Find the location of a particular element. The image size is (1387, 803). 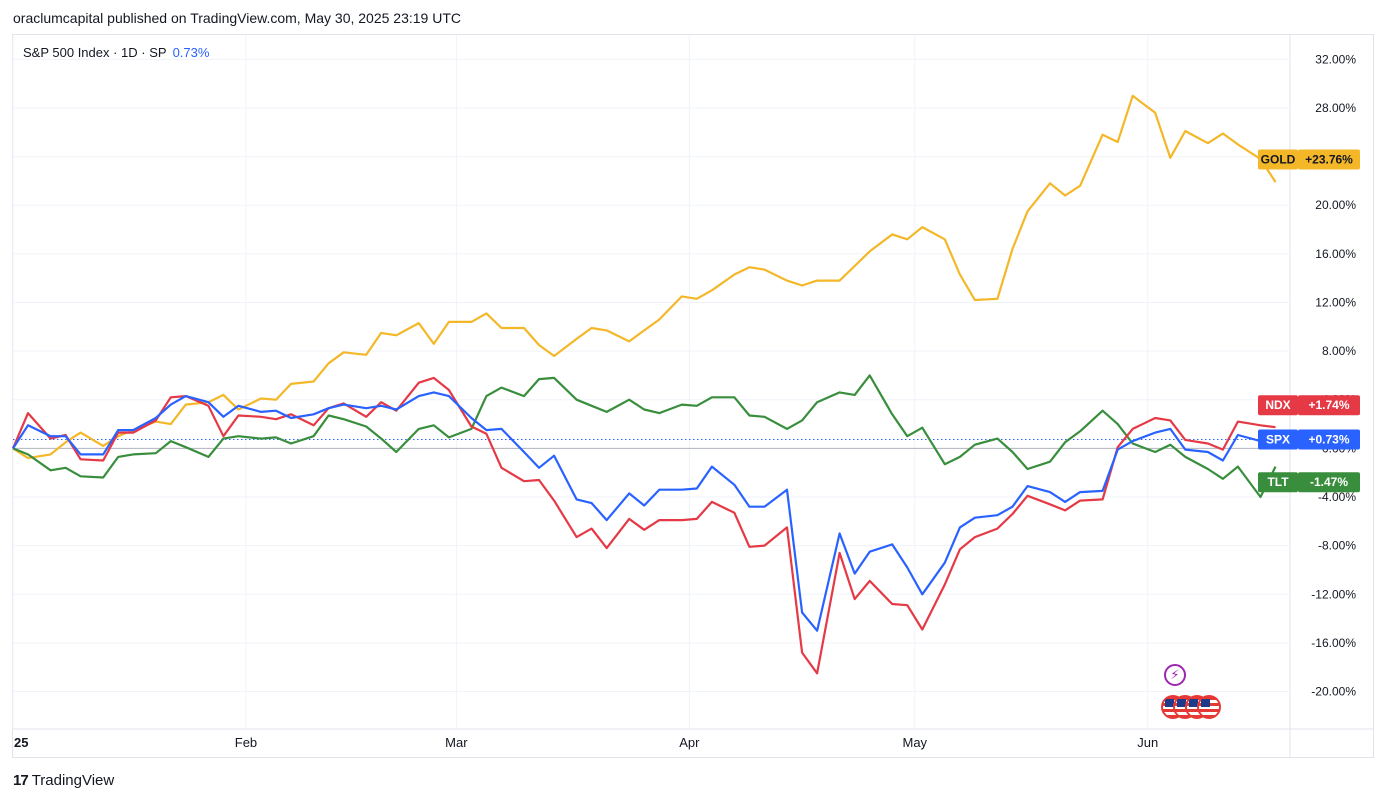

lightning-bolt-icon: ⚡ is located at coordinates (1175, 675).